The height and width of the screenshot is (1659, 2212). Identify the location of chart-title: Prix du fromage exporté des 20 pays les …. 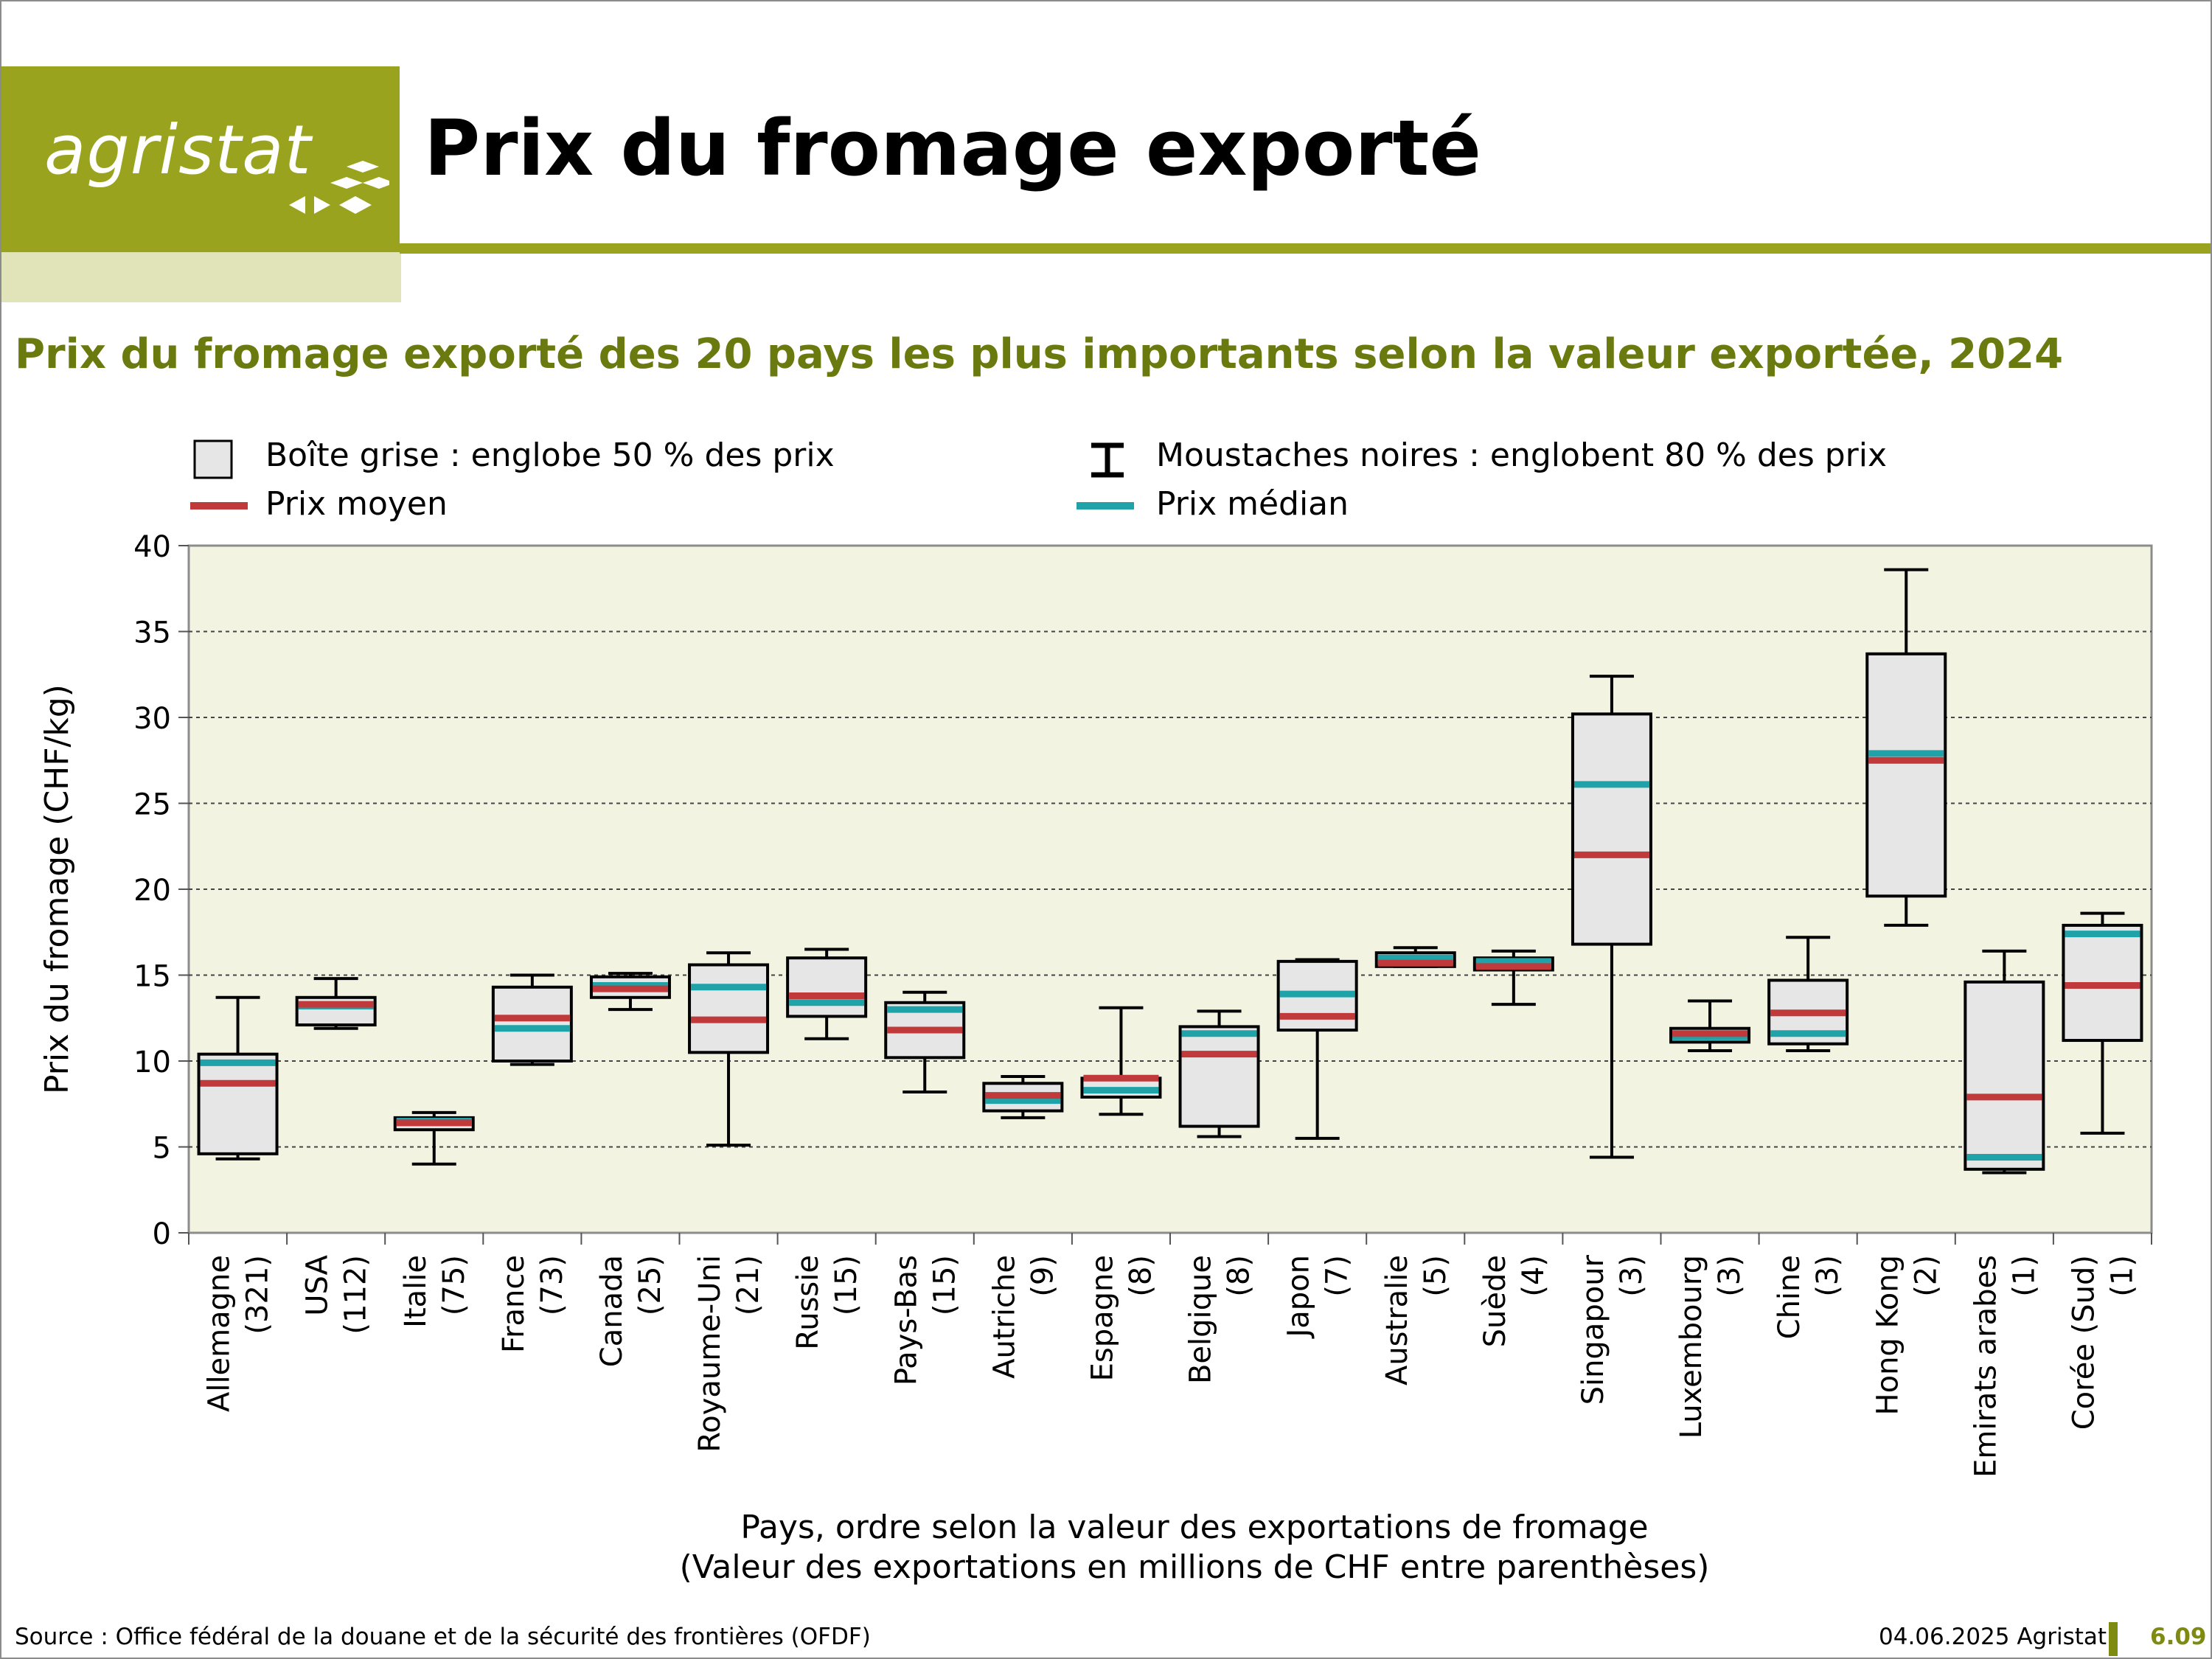
(1039, 354).